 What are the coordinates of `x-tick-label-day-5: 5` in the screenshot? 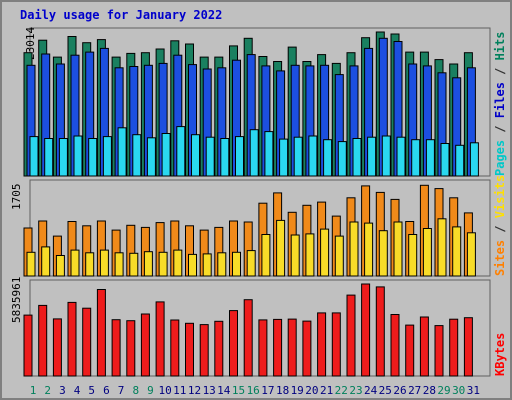 It's located at (91, 390).